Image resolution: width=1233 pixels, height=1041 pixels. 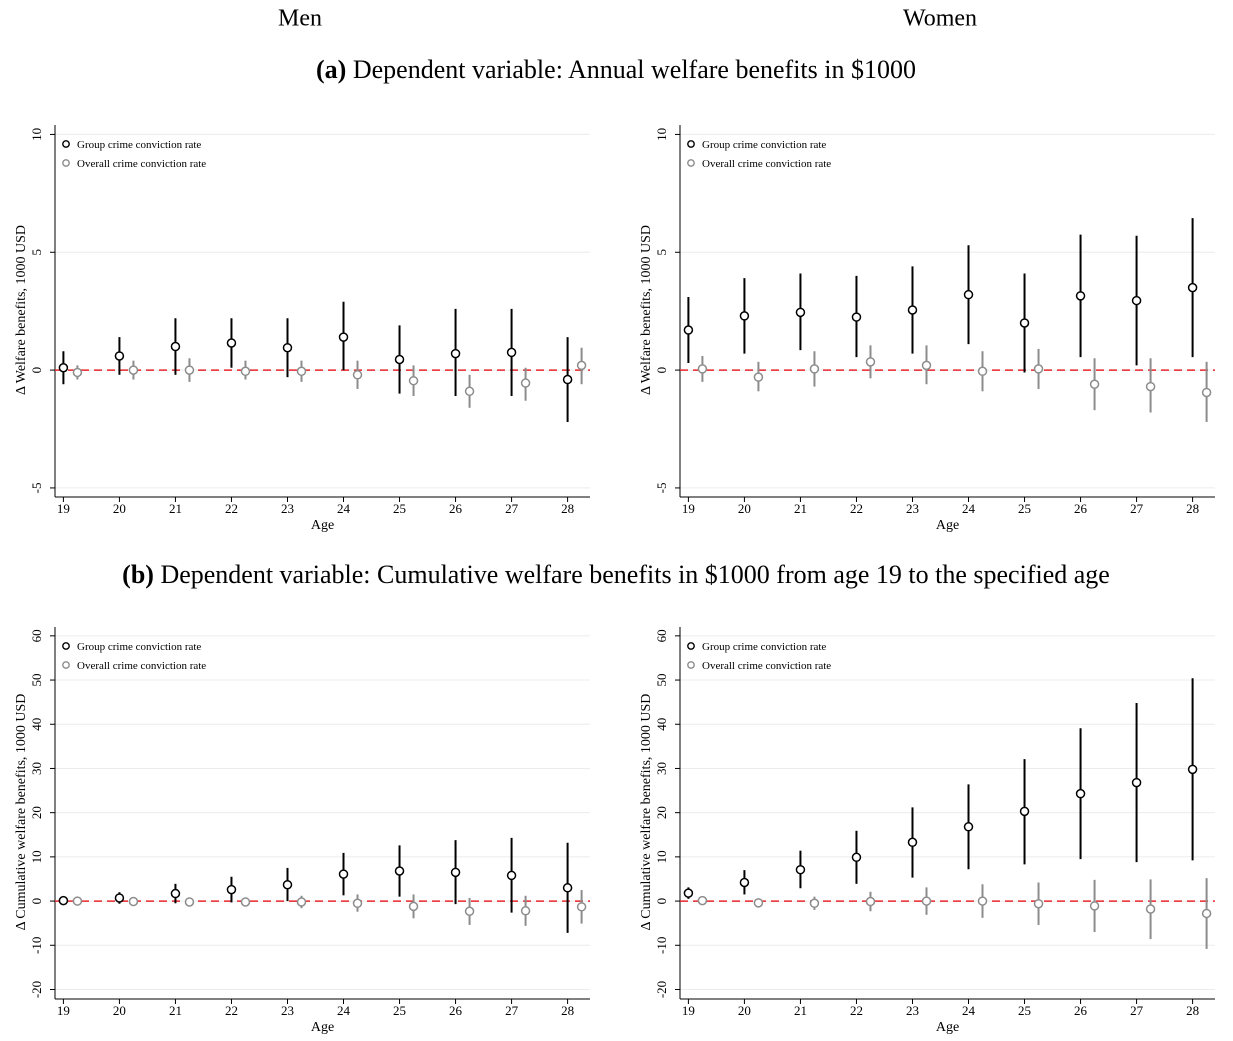 What do you see at coordinates (940, 19) in the screenshot?
I see `column-title: Women` at bounding box center [940, 19].